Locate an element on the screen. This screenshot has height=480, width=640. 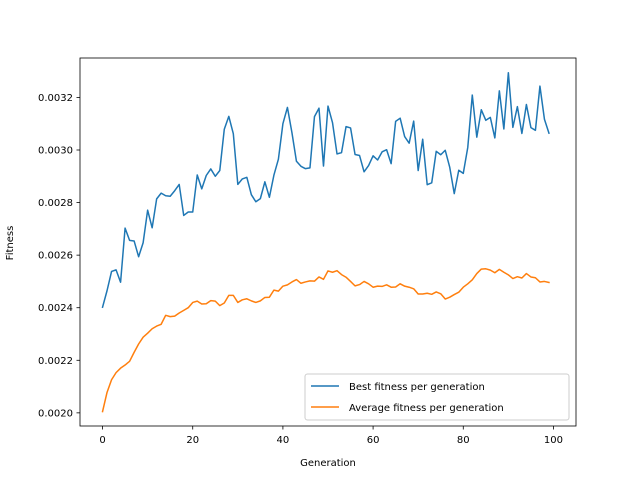
x-tick-label: 80 is located at coordinates (463, 440).